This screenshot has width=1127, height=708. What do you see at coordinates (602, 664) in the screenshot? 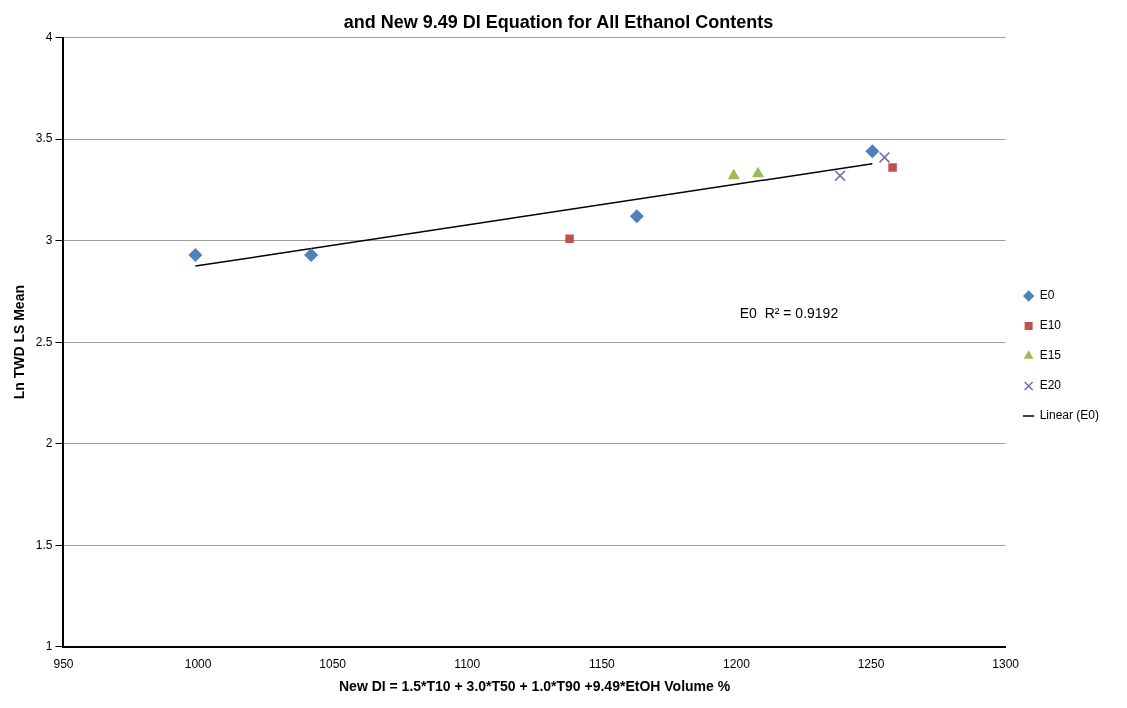
I see `x-tick-label: 1150` at bounding box center [602, 664].